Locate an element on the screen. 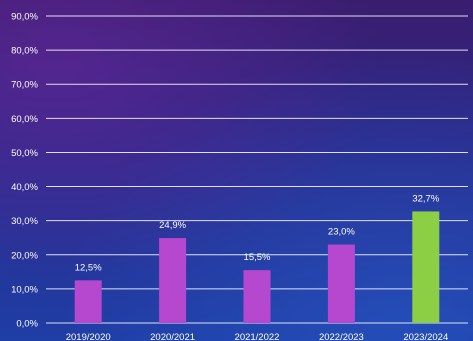 This screenshot has width=473, height=341. y-tick-label: 90,0% is located at coordinates (24, 17).